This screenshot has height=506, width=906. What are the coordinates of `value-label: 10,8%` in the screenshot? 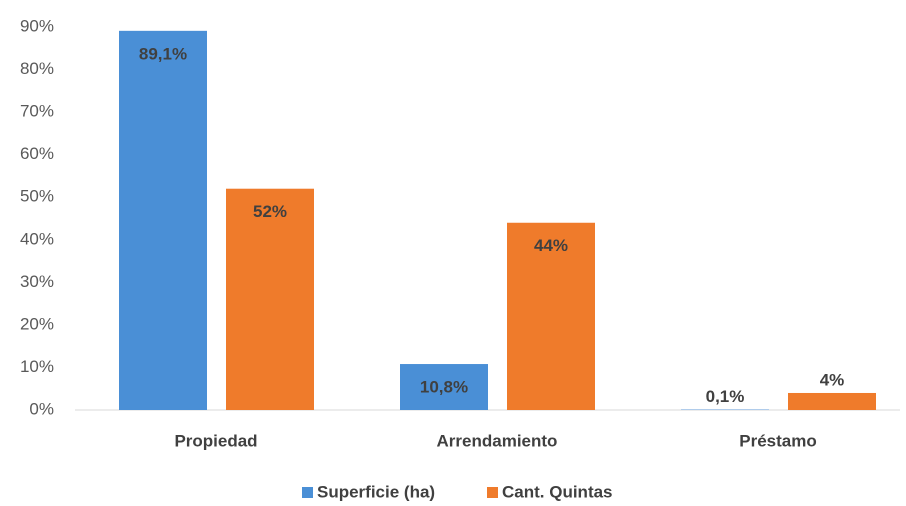 It's located at (444, 387).